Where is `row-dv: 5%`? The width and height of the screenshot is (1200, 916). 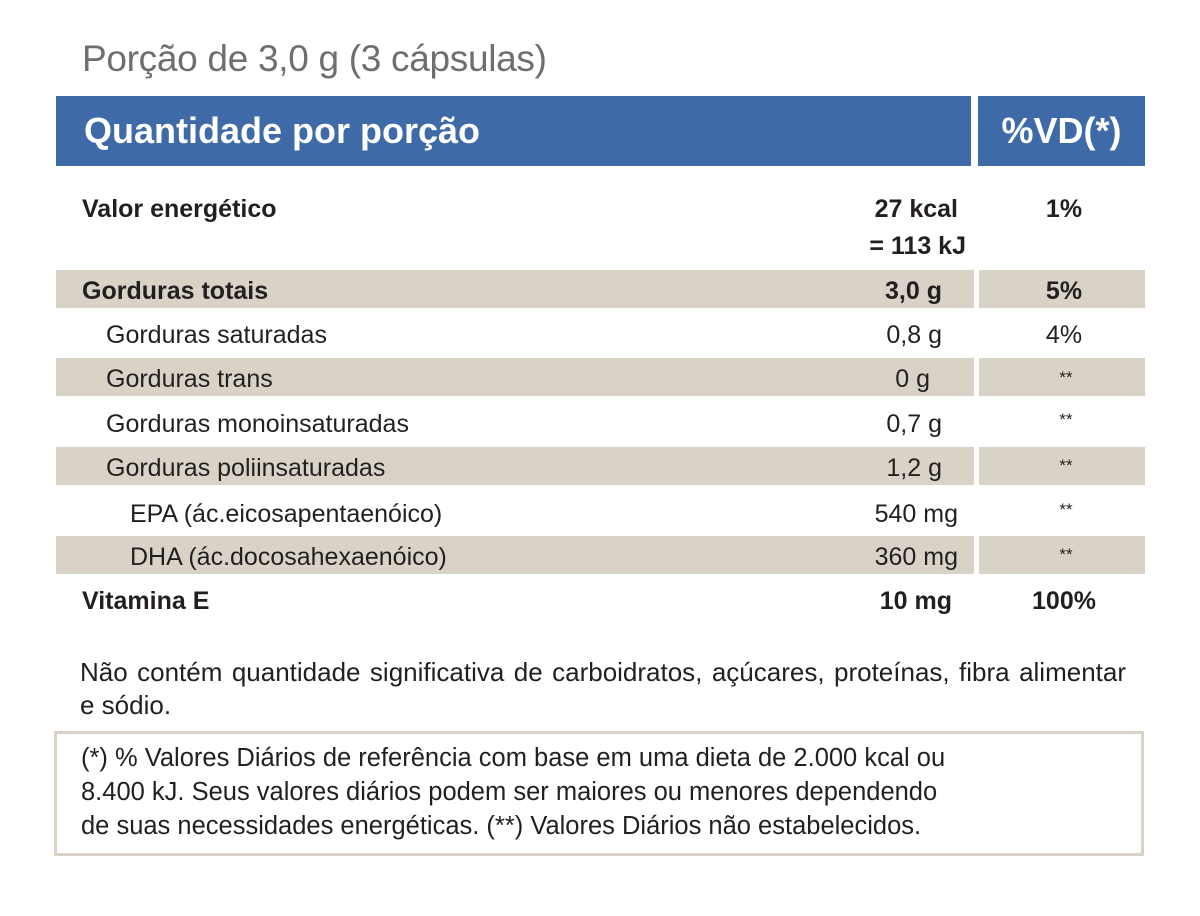 row-dv: 5% is located at coordinates (1064, 291).